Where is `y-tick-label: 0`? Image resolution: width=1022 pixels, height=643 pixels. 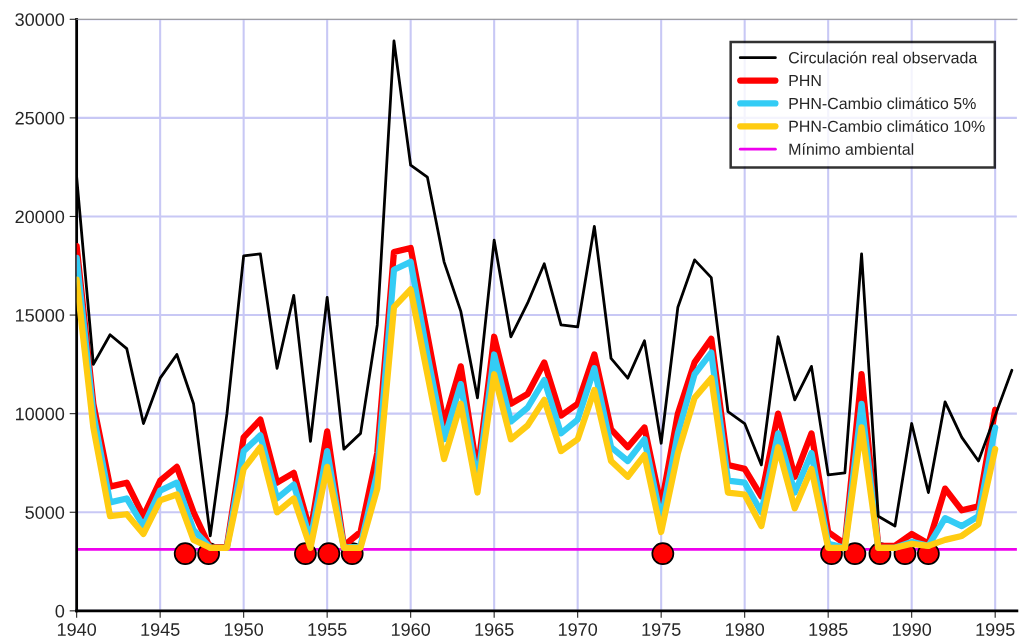 y-tick-label: 0 is located at coordinates (60, 611).